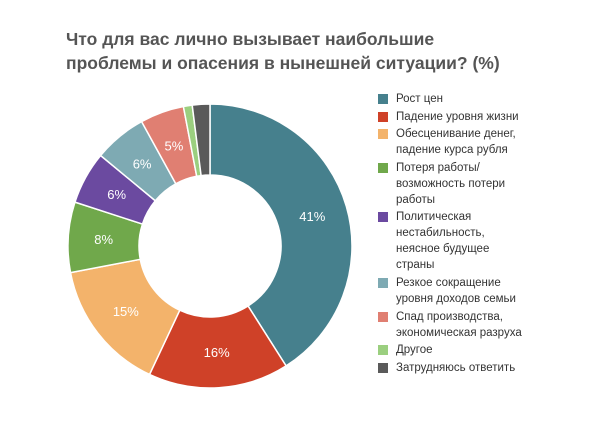 This screenshot has height=435, width=599. Describe the element at coordinates (456, 298) in the screenshot. I see `legend-label-line: уровня доходов семьи` at that location.